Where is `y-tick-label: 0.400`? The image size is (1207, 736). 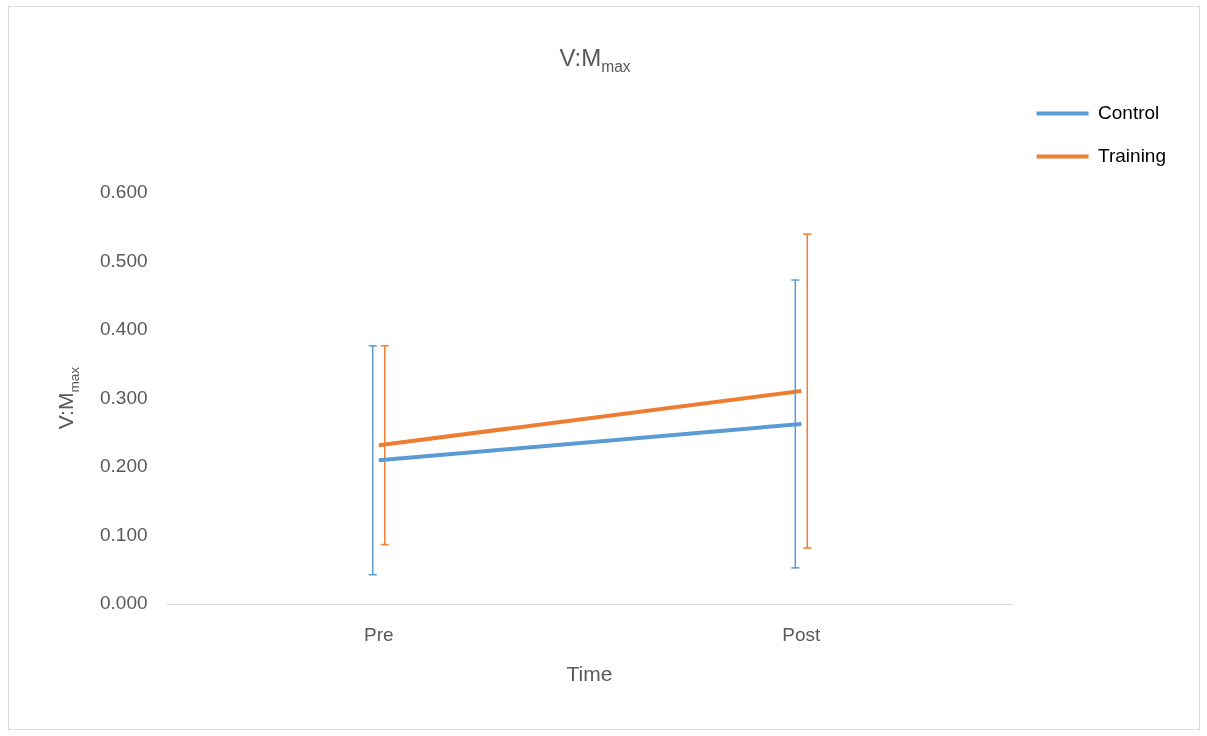 y-tick-label: 0.400 is located at coordinates (124, 329).